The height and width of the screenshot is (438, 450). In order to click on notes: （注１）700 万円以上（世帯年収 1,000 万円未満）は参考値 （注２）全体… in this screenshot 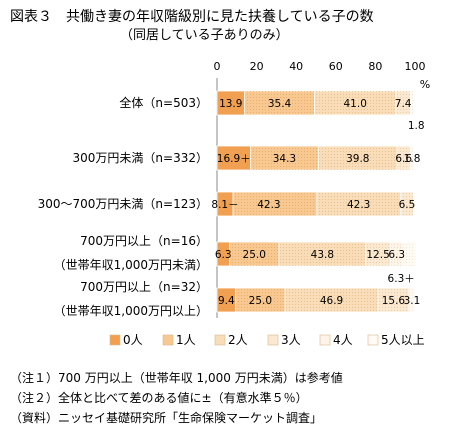, I will do `click(176, 398)`.